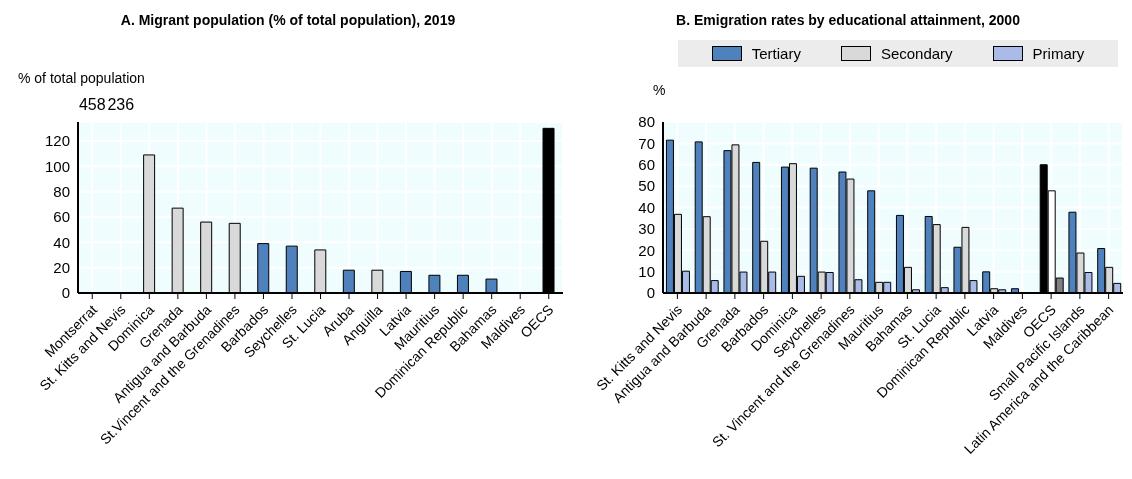 This screenshot has width=1132, height=479. What do you see at coordinates (646, 186) in the screenshot?
I see `y-tick-label: 50` at bounding box center [646, 186].